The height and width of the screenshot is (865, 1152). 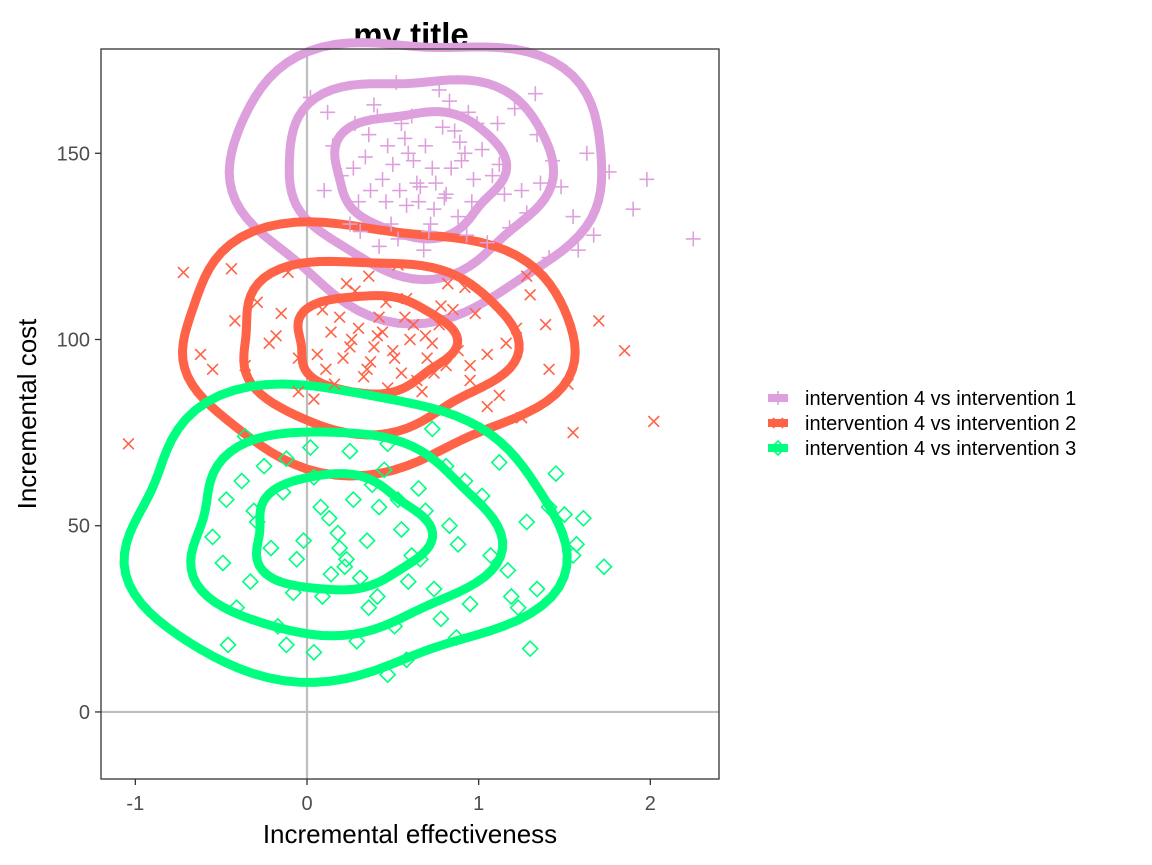 What do you see at coordinates (410, 834) in the screenshot?
I see `x-axis-title: Incremental effectiveness` at bounding box center [410, 834].